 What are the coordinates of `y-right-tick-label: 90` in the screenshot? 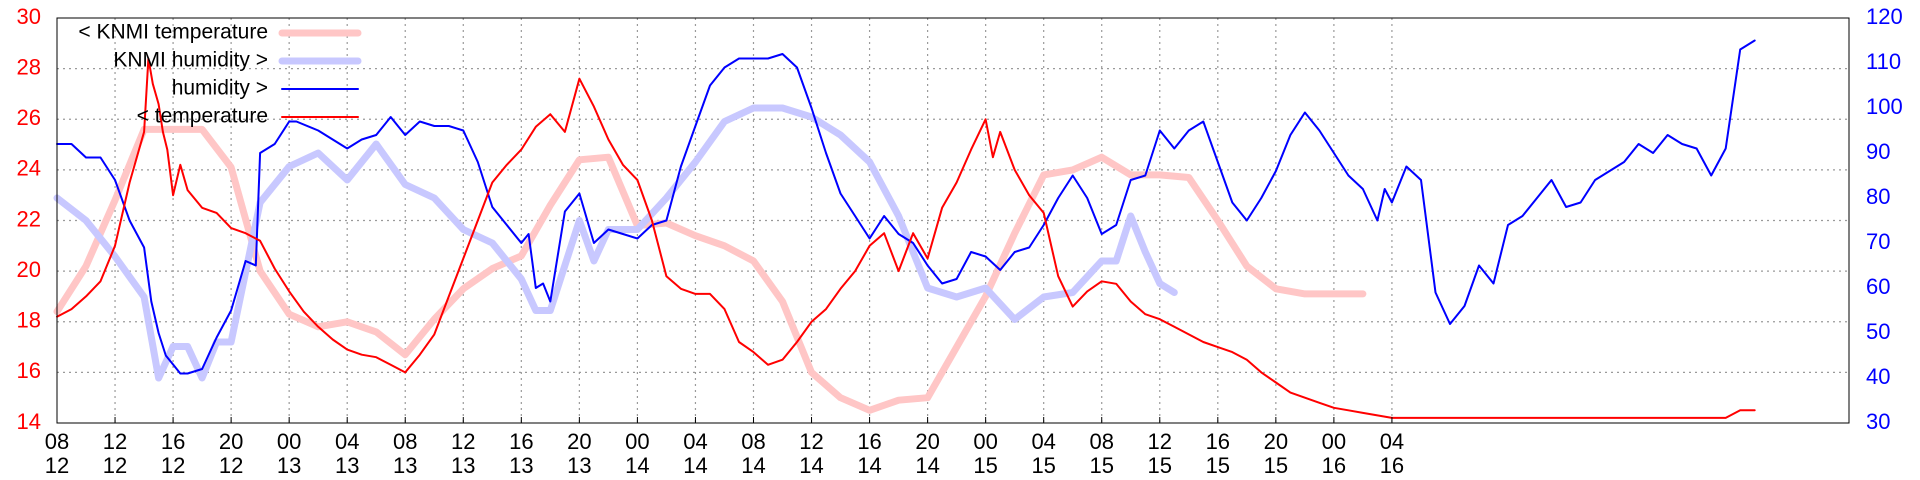 It's located at (1878, 151).